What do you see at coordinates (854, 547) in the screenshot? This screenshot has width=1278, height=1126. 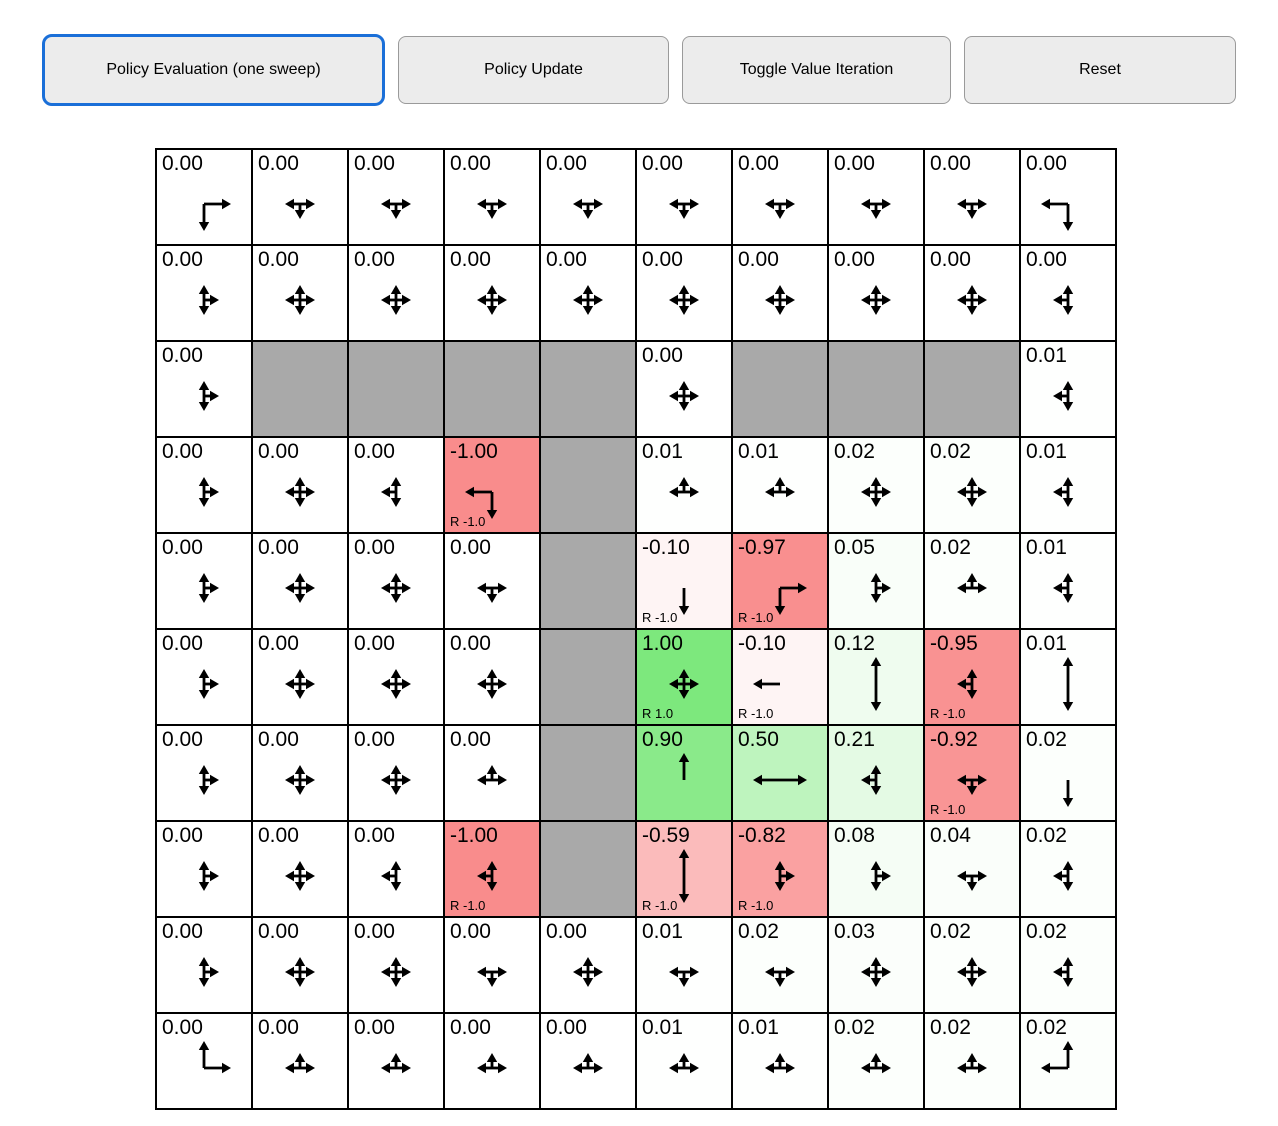 I see `cell-value: 0.05` at bounding box center [854, 547].